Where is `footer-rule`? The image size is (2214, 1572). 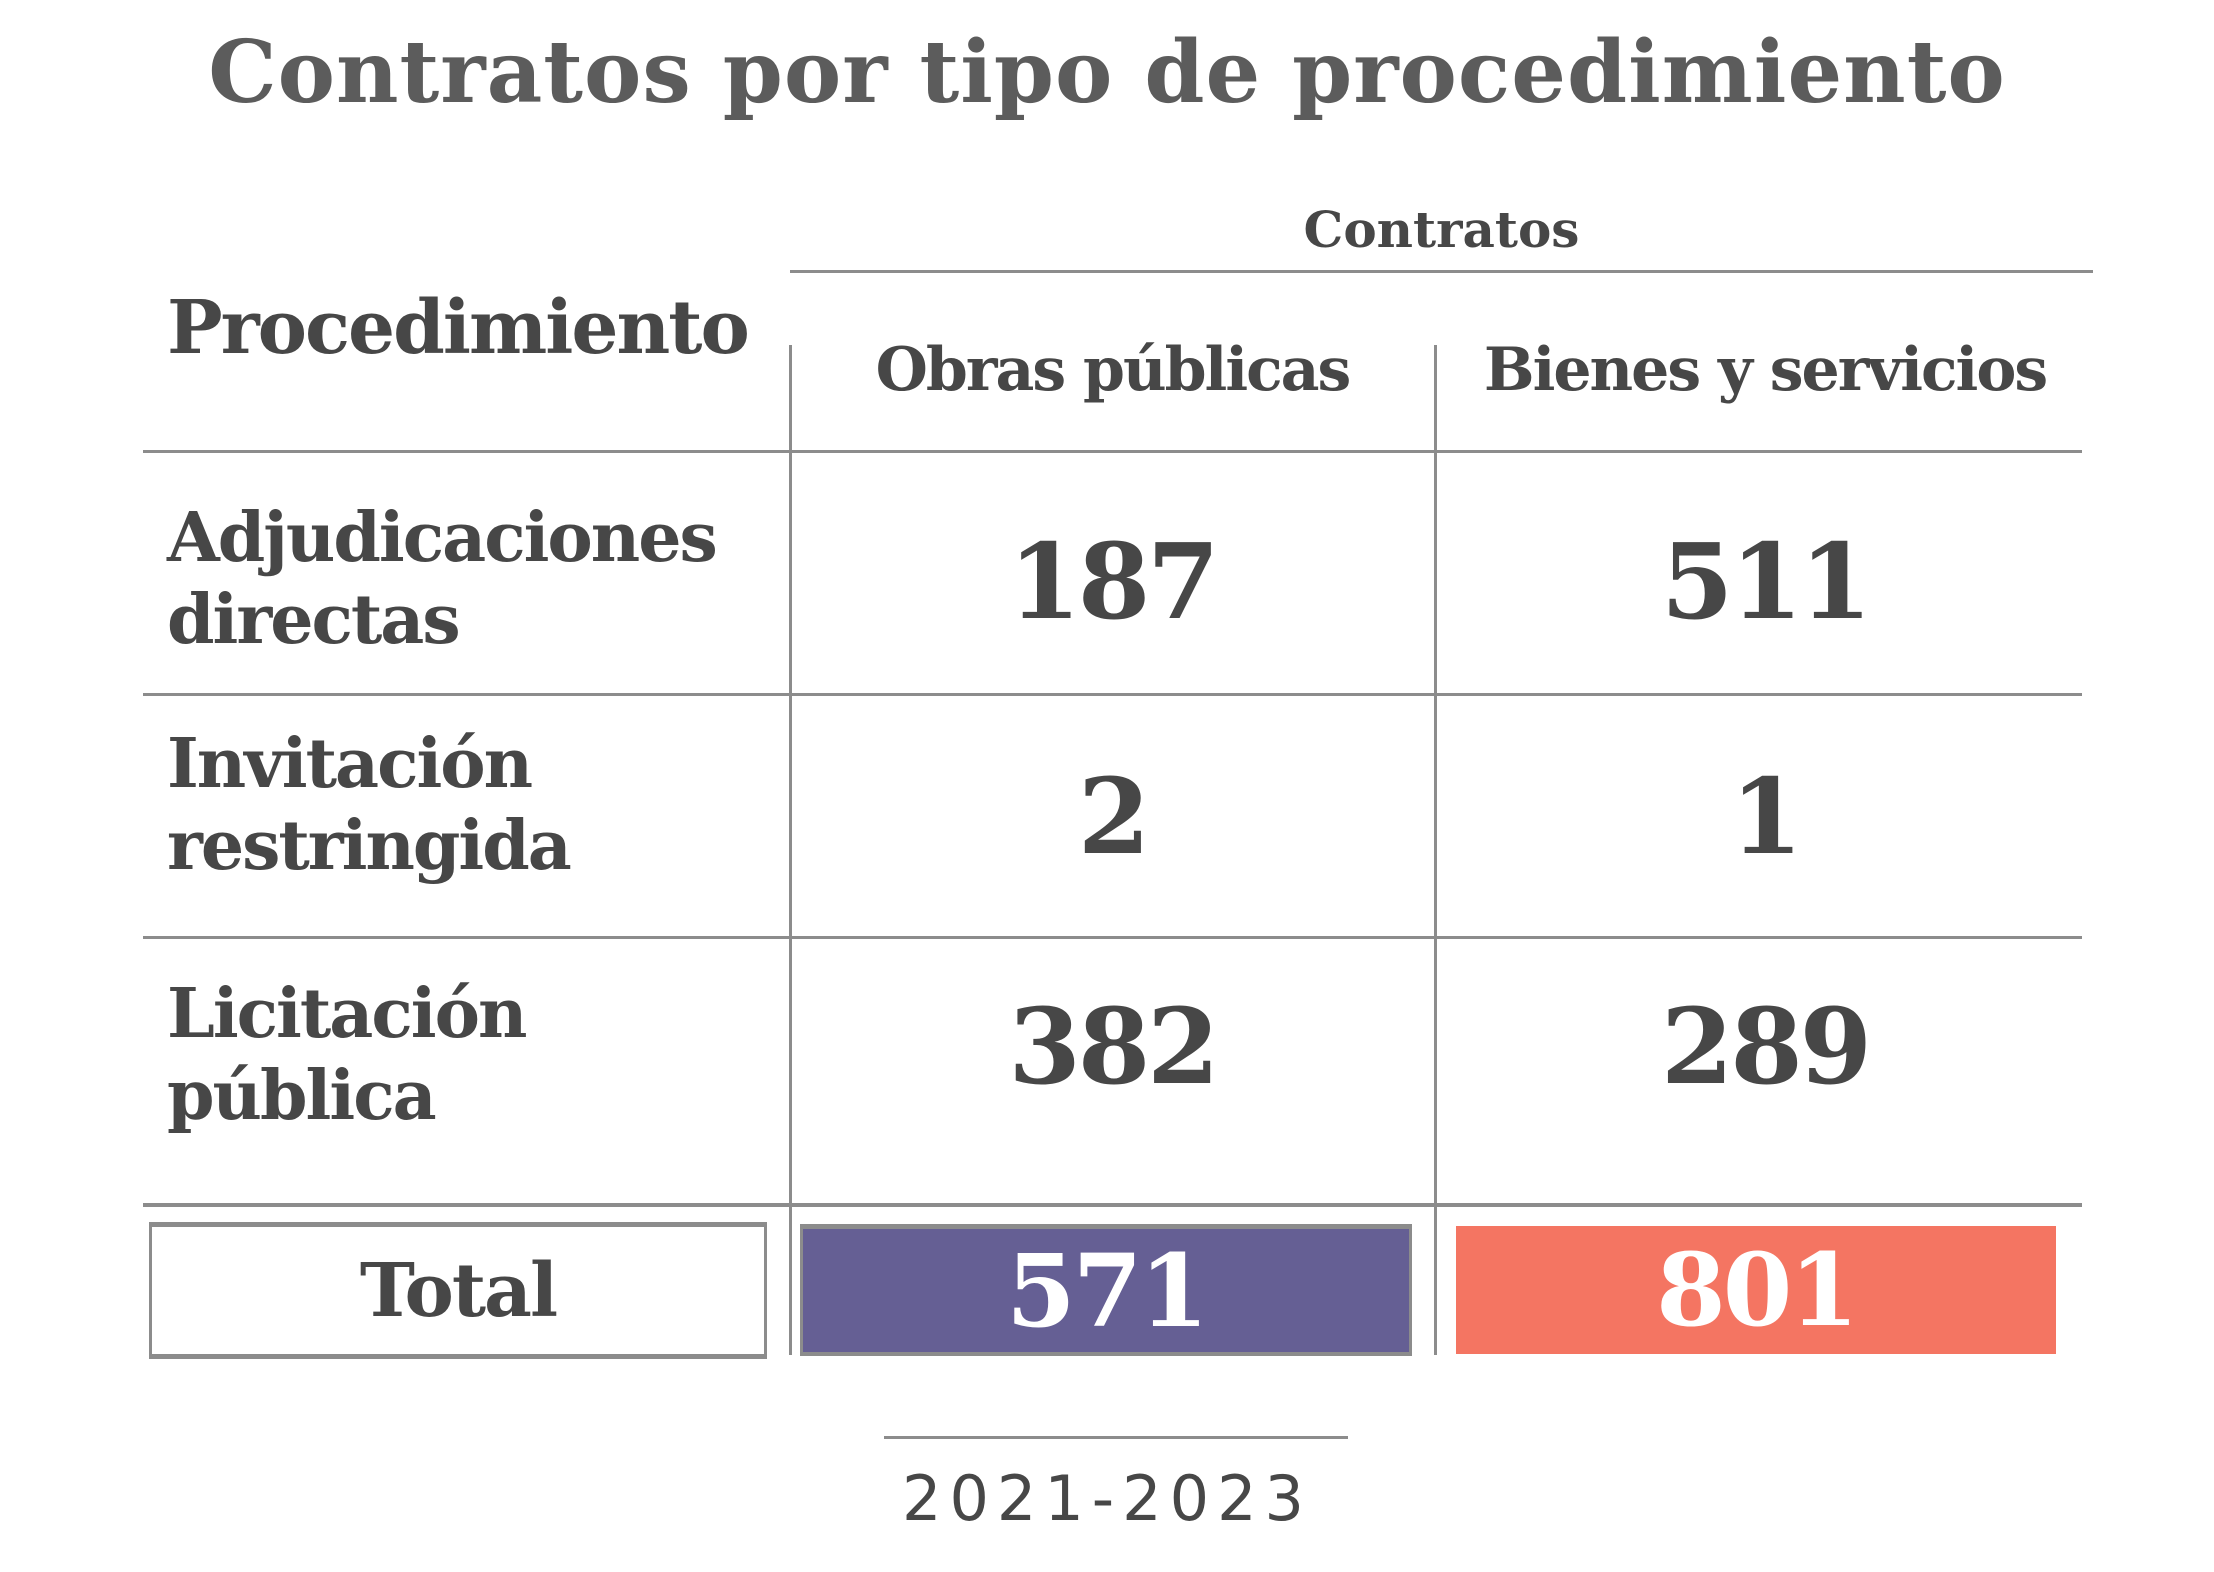
footer-rule is located at coordinates (1116, 1437).